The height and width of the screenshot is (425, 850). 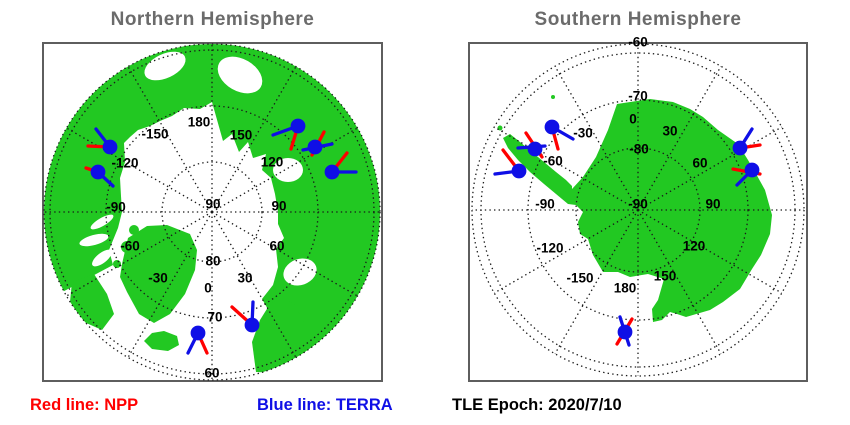 I want to click on south-panel-title: Southern Hemisphere, so click(x=638, y=19).